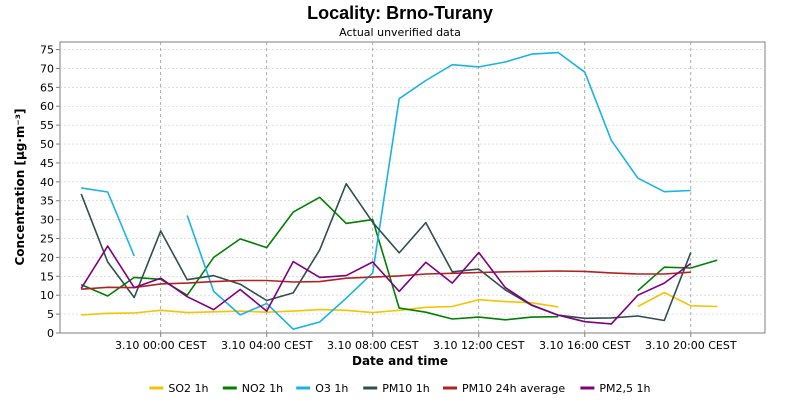 The height and width of the screenshot is (400, 800). I want to click on legend-item: NO2 1h, so click(252, 388).